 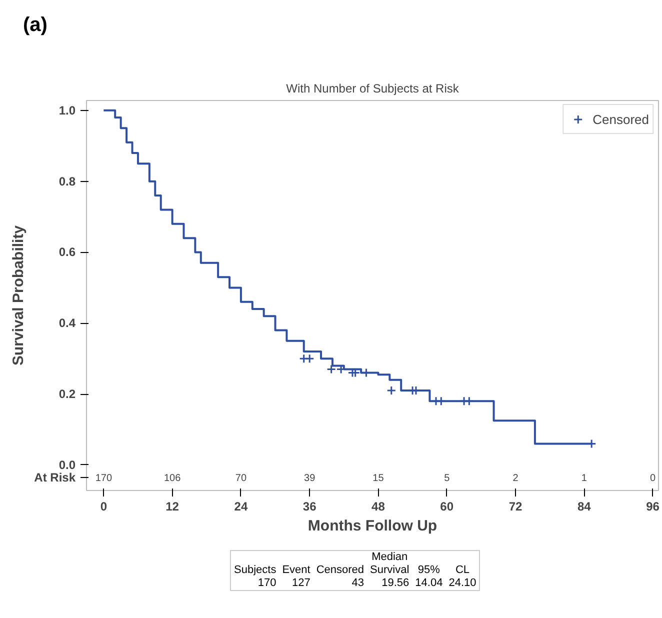 I want to click on y-axis-title: Survival Probability, so click(x=19, y=295).